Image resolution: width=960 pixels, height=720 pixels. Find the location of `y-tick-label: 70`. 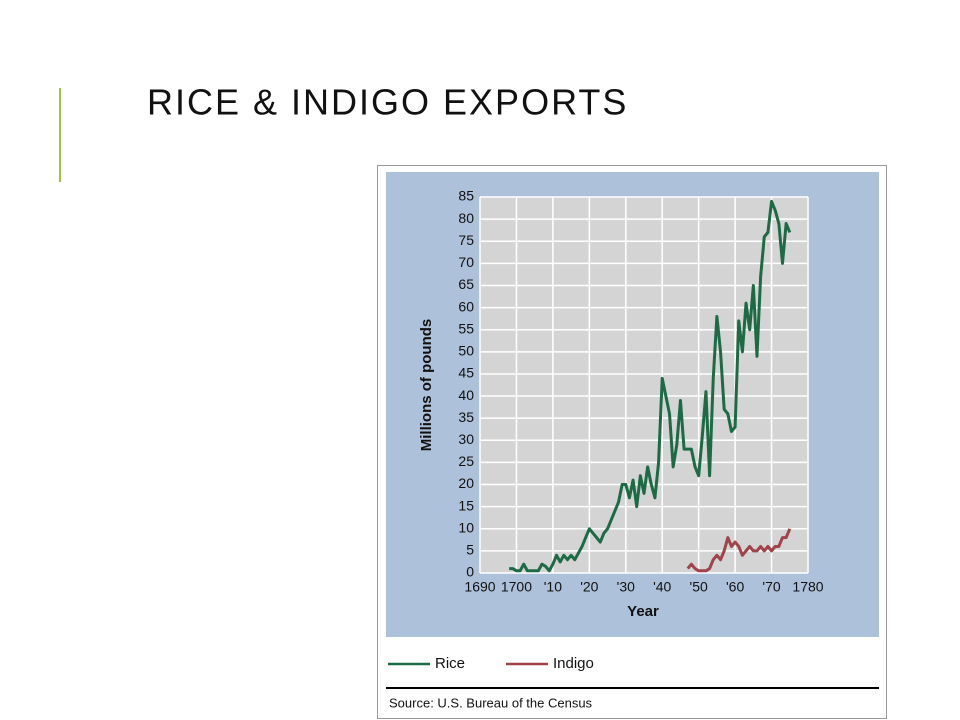

y-tick-label: 70 is located at coordinates (466, 262).